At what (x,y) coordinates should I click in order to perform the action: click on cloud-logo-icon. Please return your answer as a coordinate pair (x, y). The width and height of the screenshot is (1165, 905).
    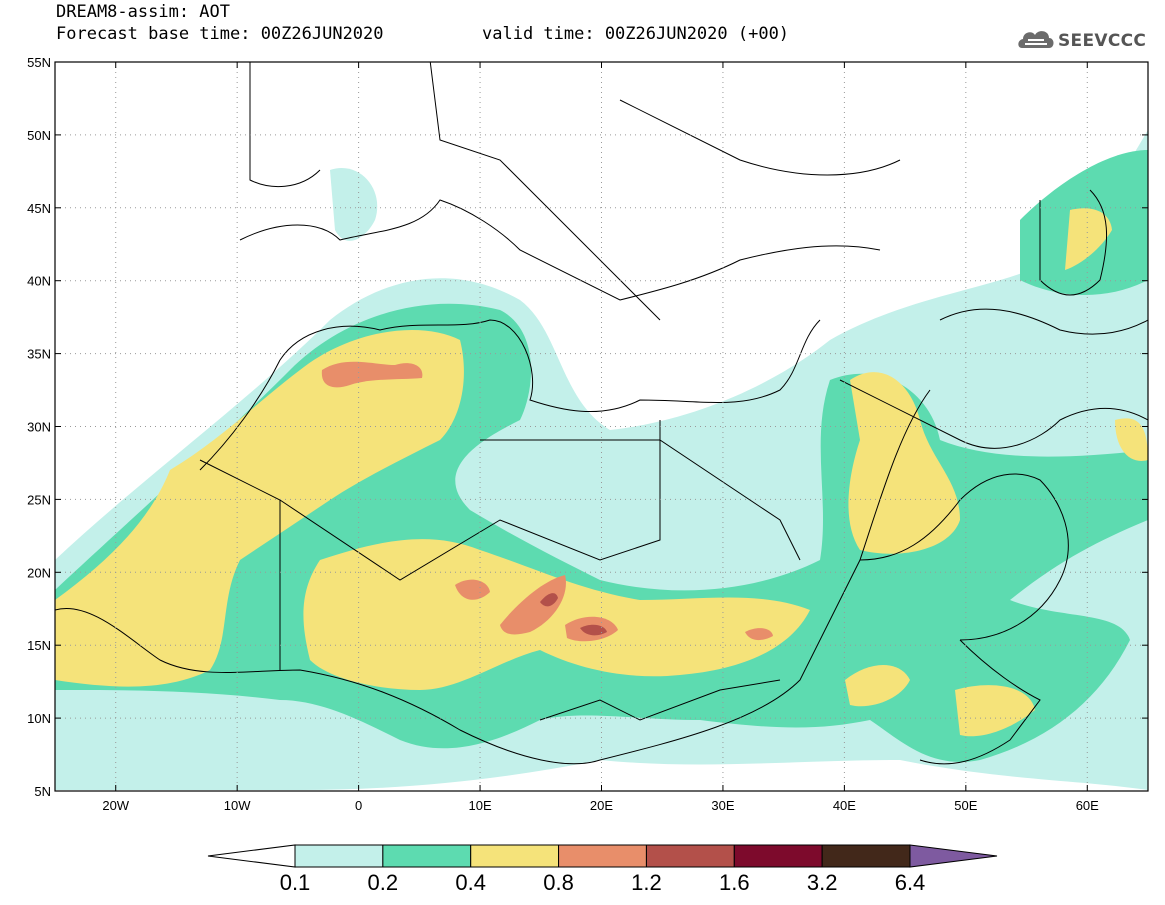
    Looking at the image, I should click on (1036, 39).